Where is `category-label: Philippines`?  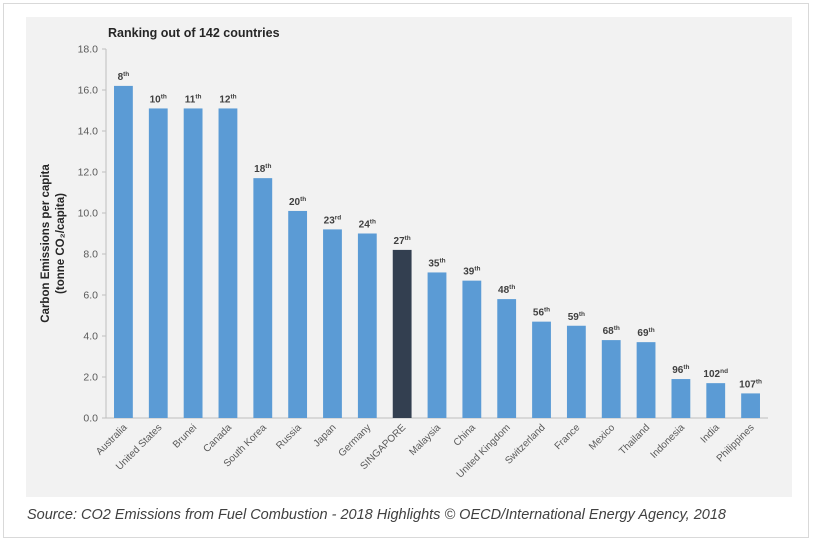 category-label: Philippines is located at coordinates (736, 443).